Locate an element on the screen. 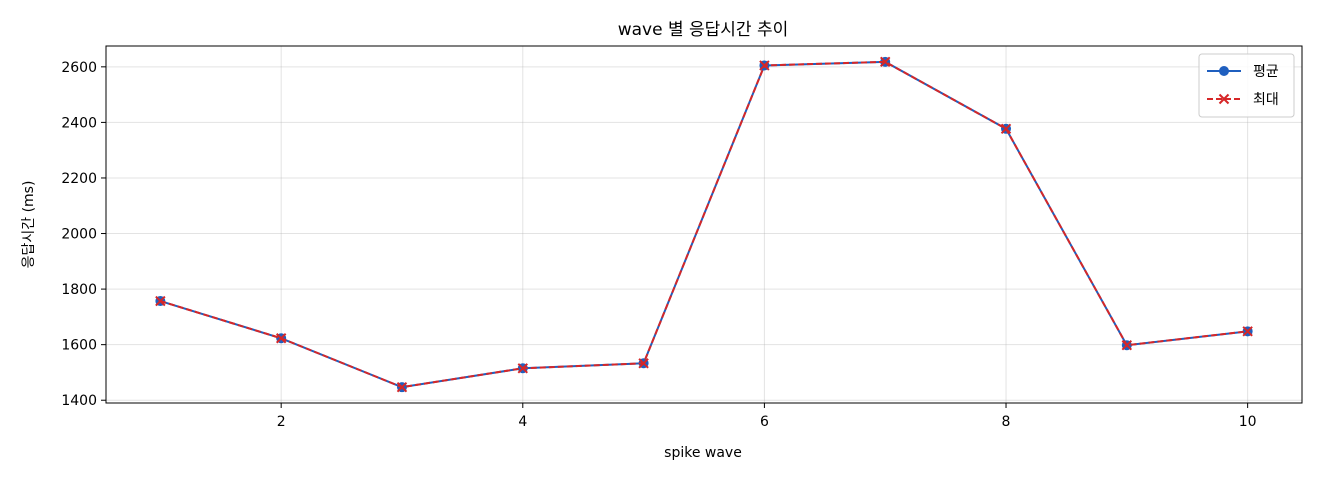 This screenshot has width=1320, height=480. x-tick-label: 10 is located at coordinates (1248, 422).